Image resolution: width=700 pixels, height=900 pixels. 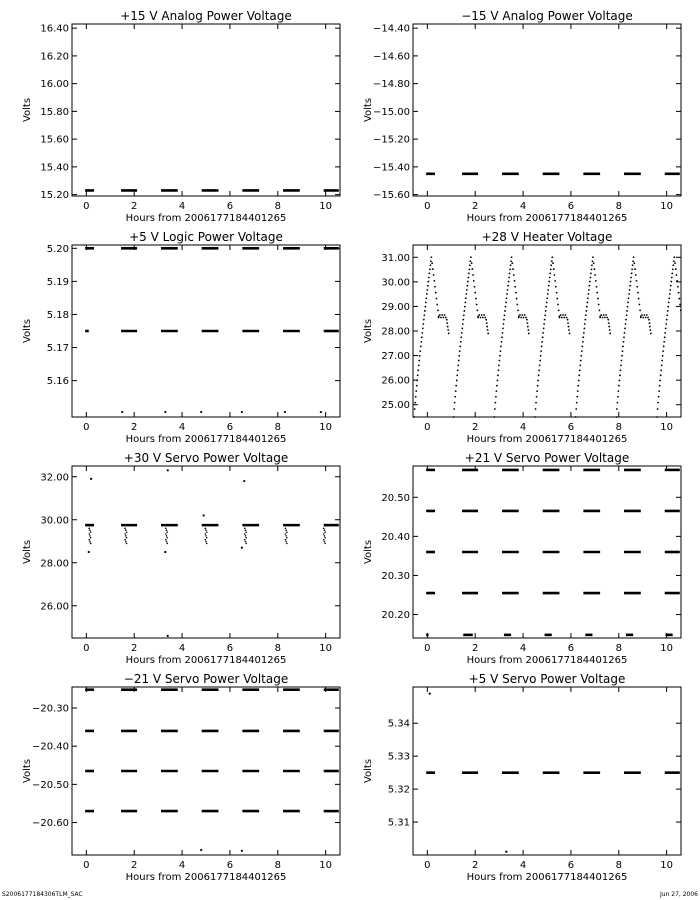 What do you see at coordinates (54, 112) in the screenshot?
I see `y-tick-label: 15.80` at bounding box center [54, 112].